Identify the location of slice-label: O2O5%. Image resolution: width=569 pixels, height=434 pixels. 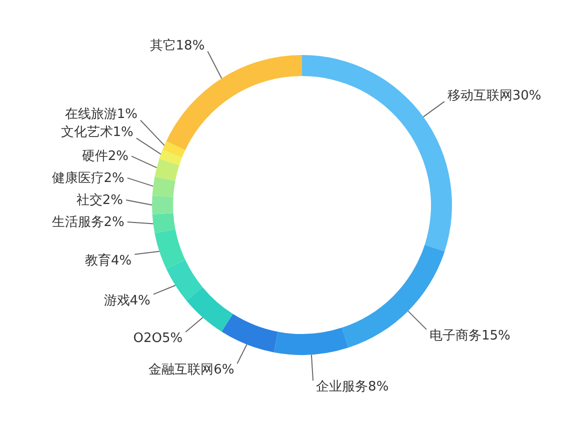
(158, 338).